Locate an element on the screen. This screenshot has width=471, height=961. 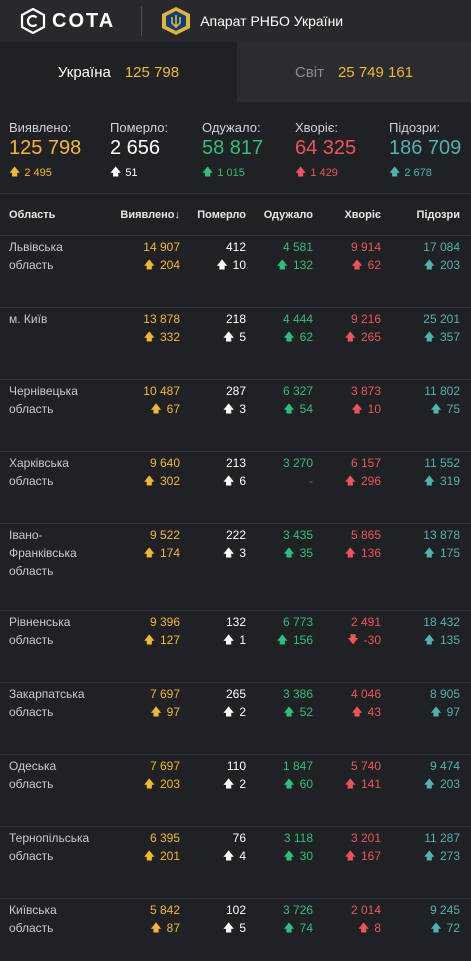
table-cell: 13 878 🡅 332 is located at coordinates (140, 343).